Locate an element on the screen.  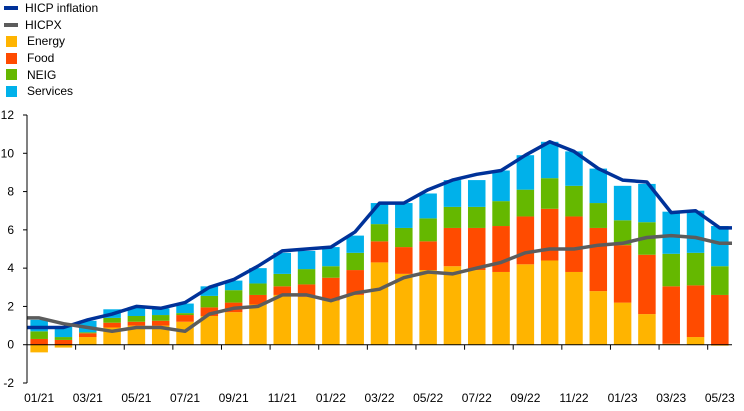
x-tick-label: 01/22 is located at coordinates (331, 398).